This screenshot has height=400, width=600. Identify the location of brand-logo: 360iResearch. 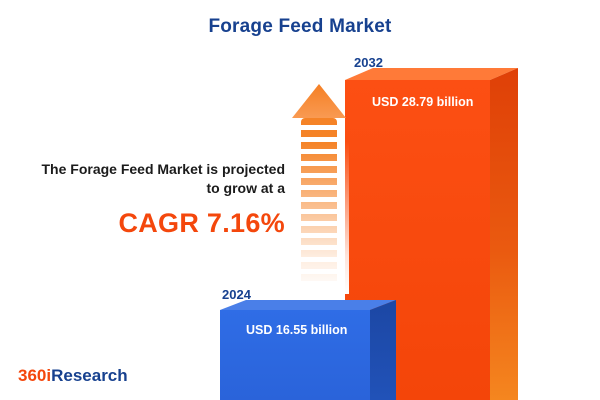
(73, 376).